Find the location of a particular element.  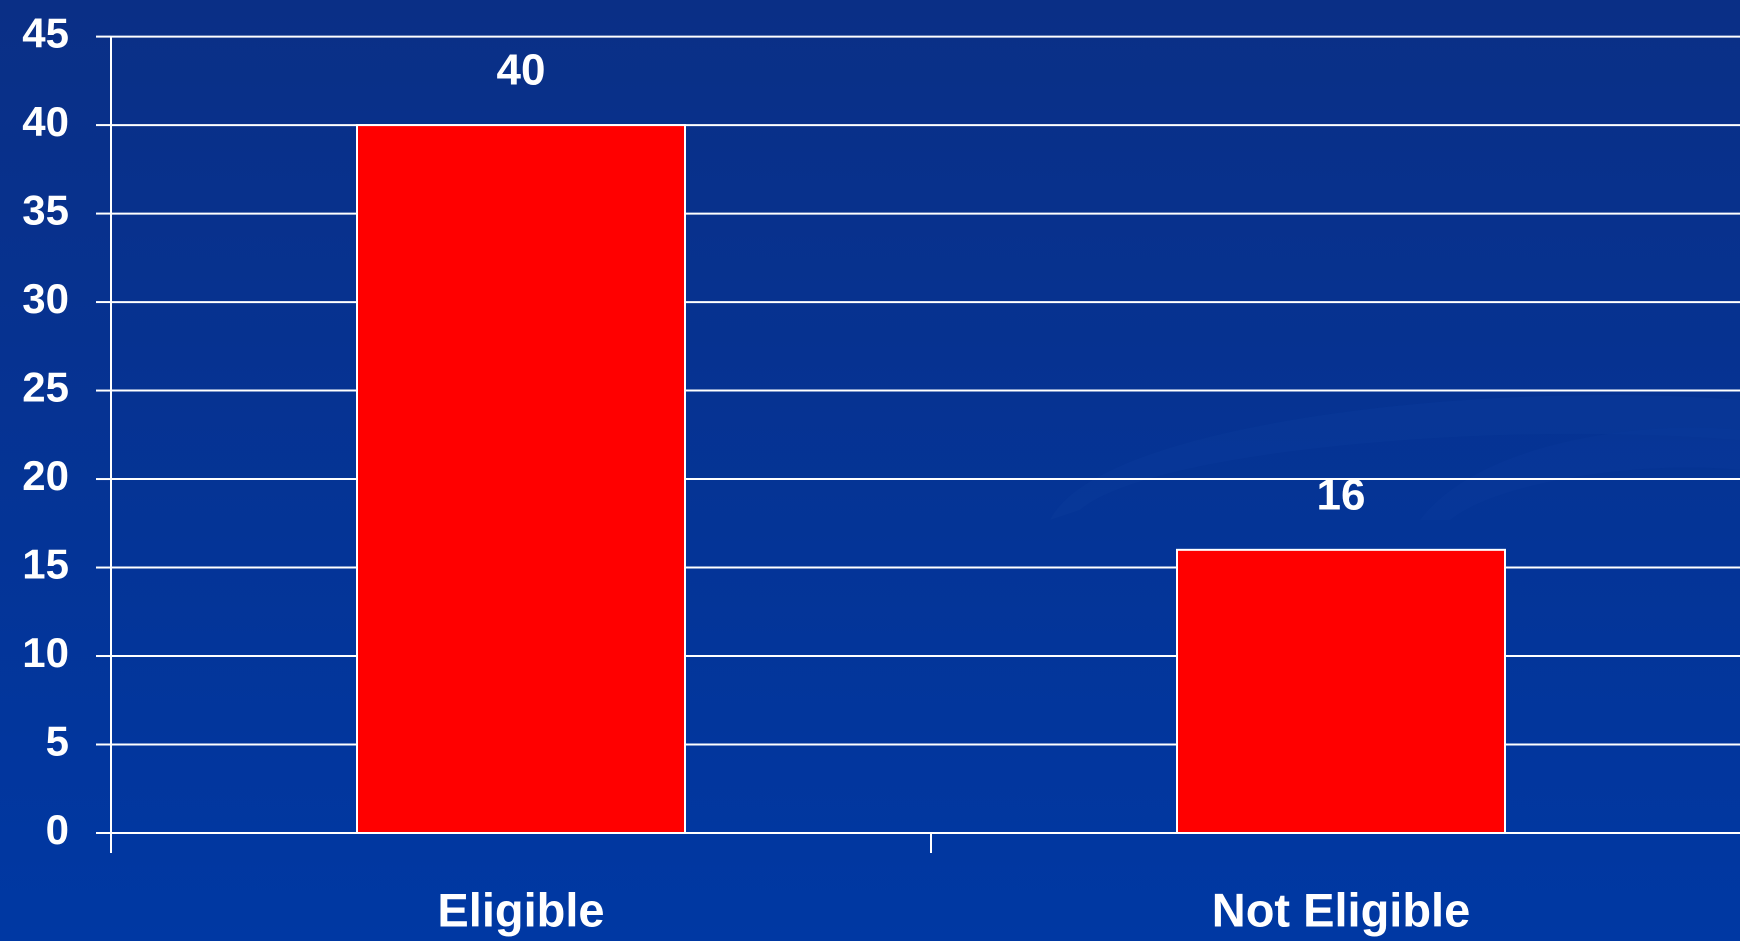

value-label: 40 is located at coordinates (521, 70).